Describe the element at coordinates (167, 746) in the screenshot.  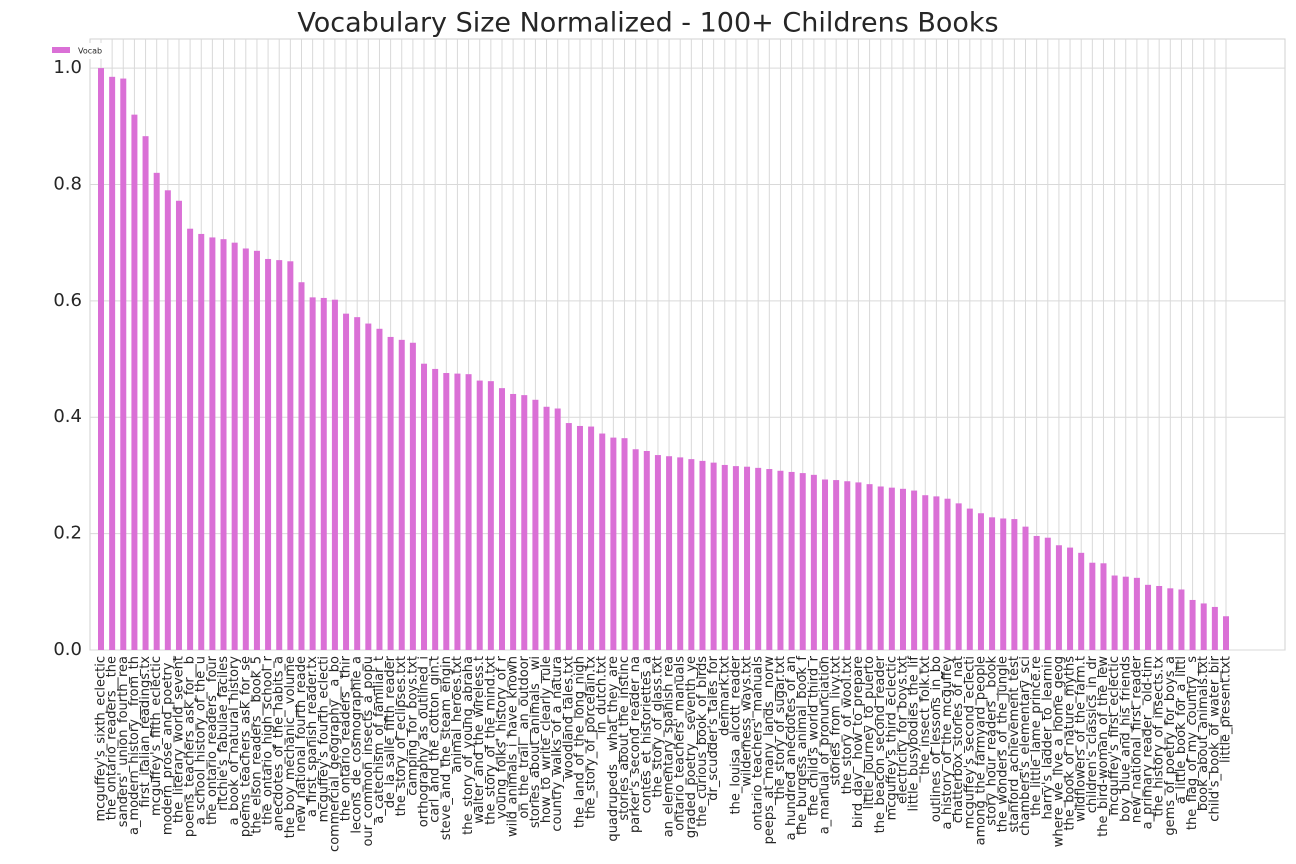
I see `x-tick-label: modern_prose_and_poetry_` at that location.